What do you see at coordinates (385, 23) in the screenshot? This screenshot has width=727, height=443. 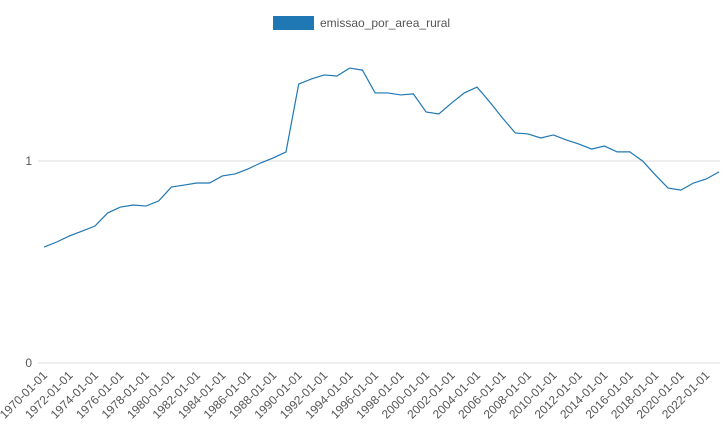 I see `legend-label: emissao_por_area_rural` at bounding box center [385, 23].